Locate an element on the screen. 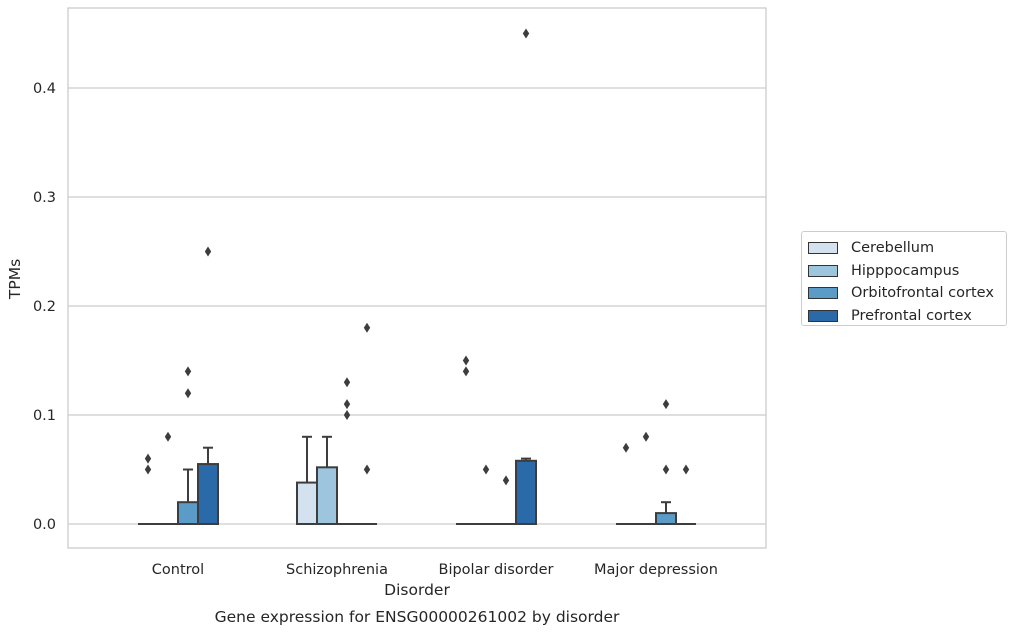 The image size is (1018, 634). legend-item: Orbitofrontal cortex is located at coordinates (907, 293).